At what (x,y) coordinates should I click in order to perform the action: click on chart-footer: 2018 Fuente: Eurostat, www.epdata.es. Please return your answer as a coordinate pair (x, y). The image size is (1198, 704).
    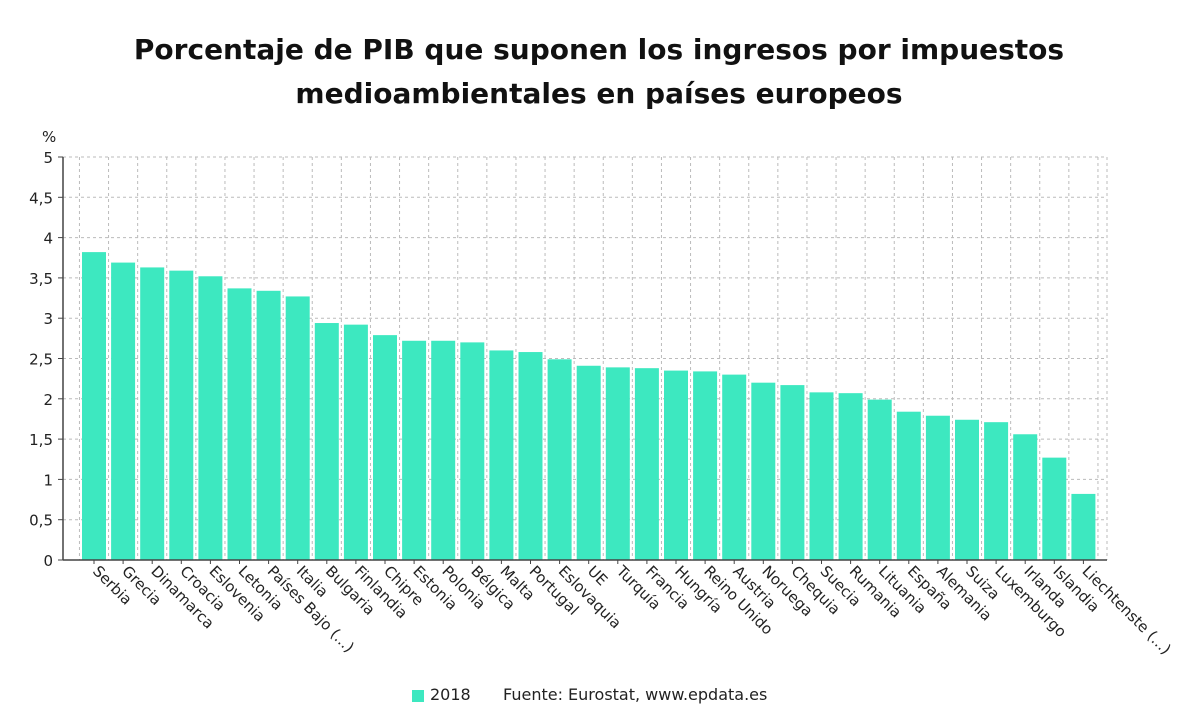
    Looking at the image, I should click on (599, 694).